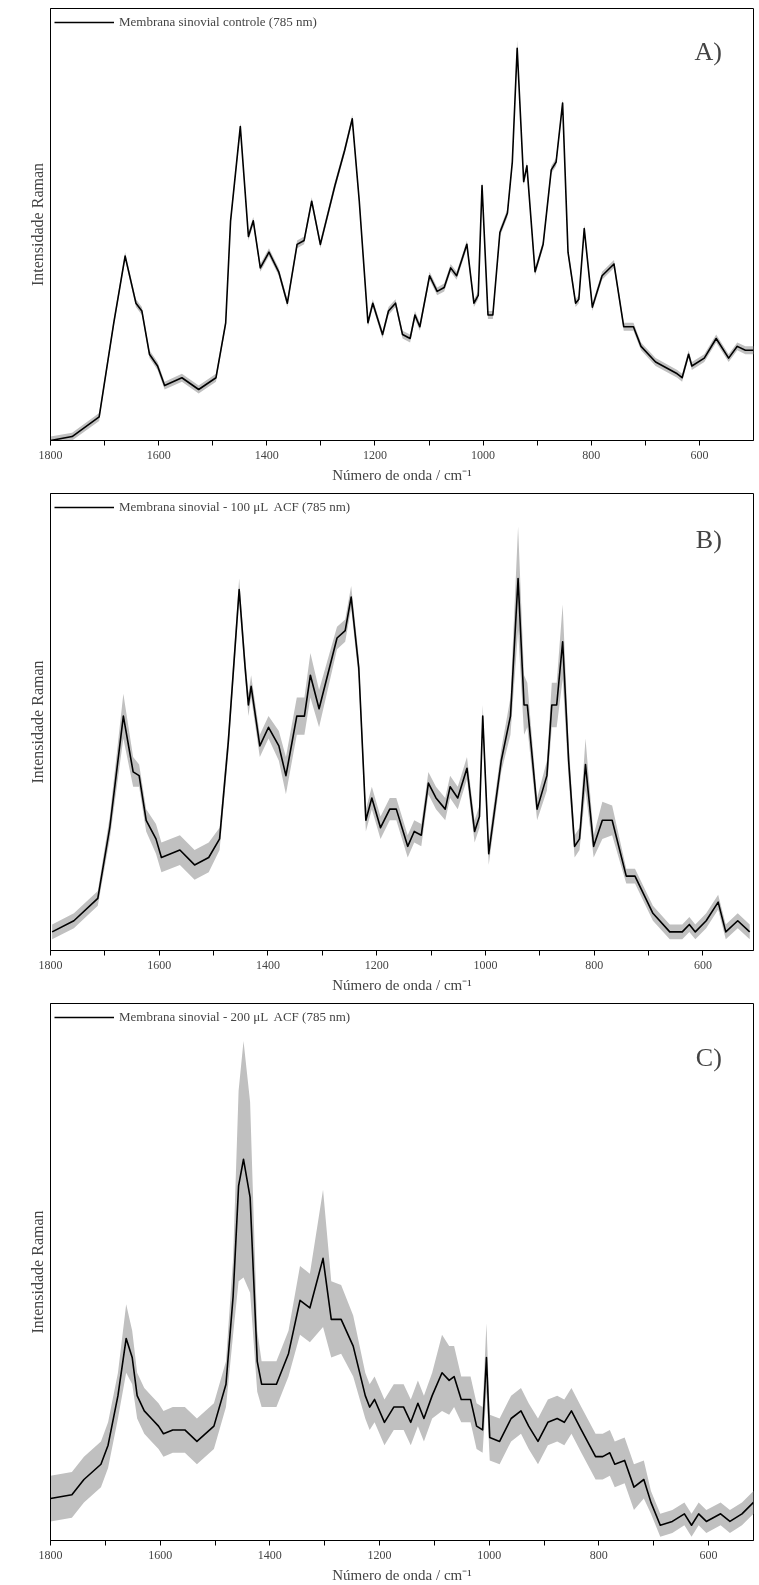 The image size is (759, 1585). Describe the element at coordinates (708, 52) in the screenshot. I see `annotation: A)` at that location.